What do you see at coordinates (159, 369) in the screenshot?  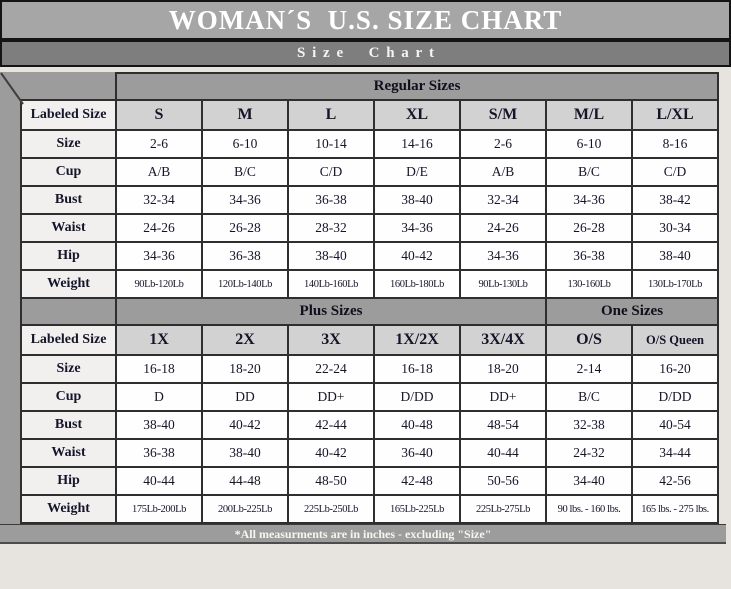 I see `value-cell: 16-18` at bounding box center [159, 369].